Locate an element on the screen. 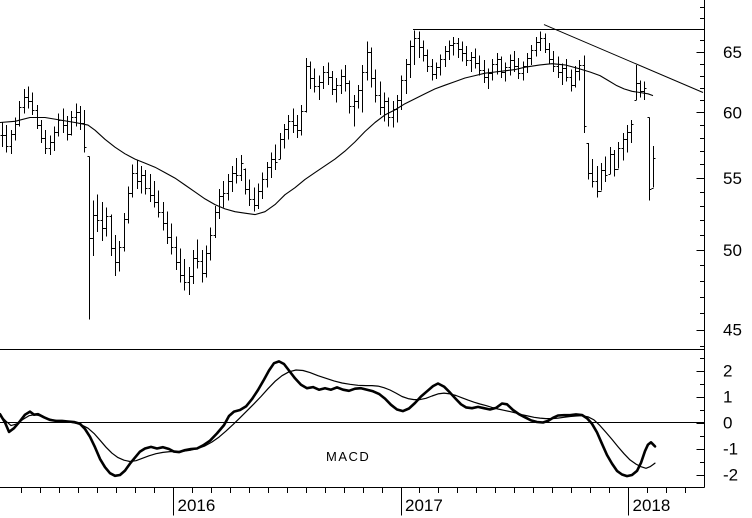 The width and height of the screenshot is (752, 518). svg-text: -2 is located at coordinates (730, 475).